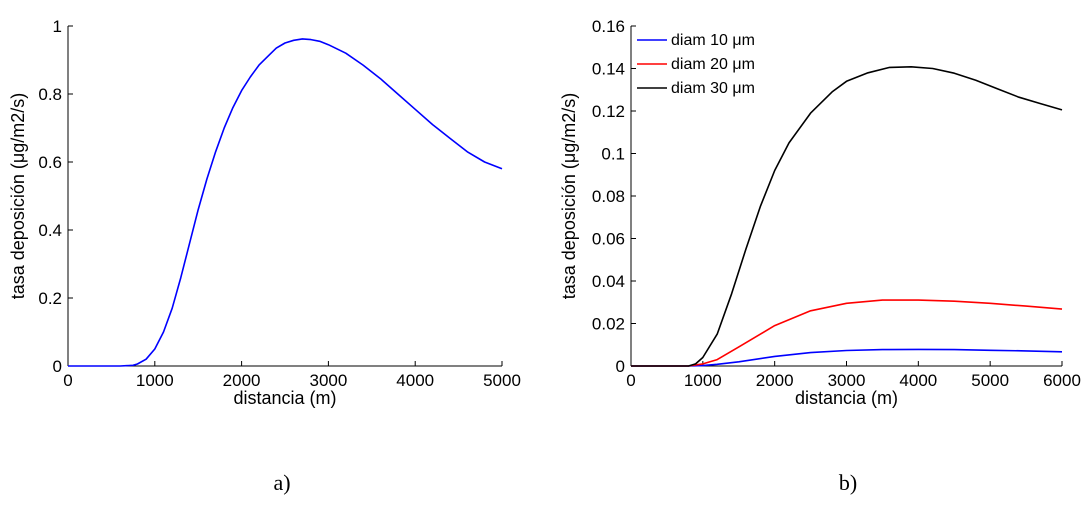 The image size is (1088, 522). What do you see at coordinates (50, 94) in the screenshot?
I see `y-tick-label: 0.8` at bounding box center [50, 94].